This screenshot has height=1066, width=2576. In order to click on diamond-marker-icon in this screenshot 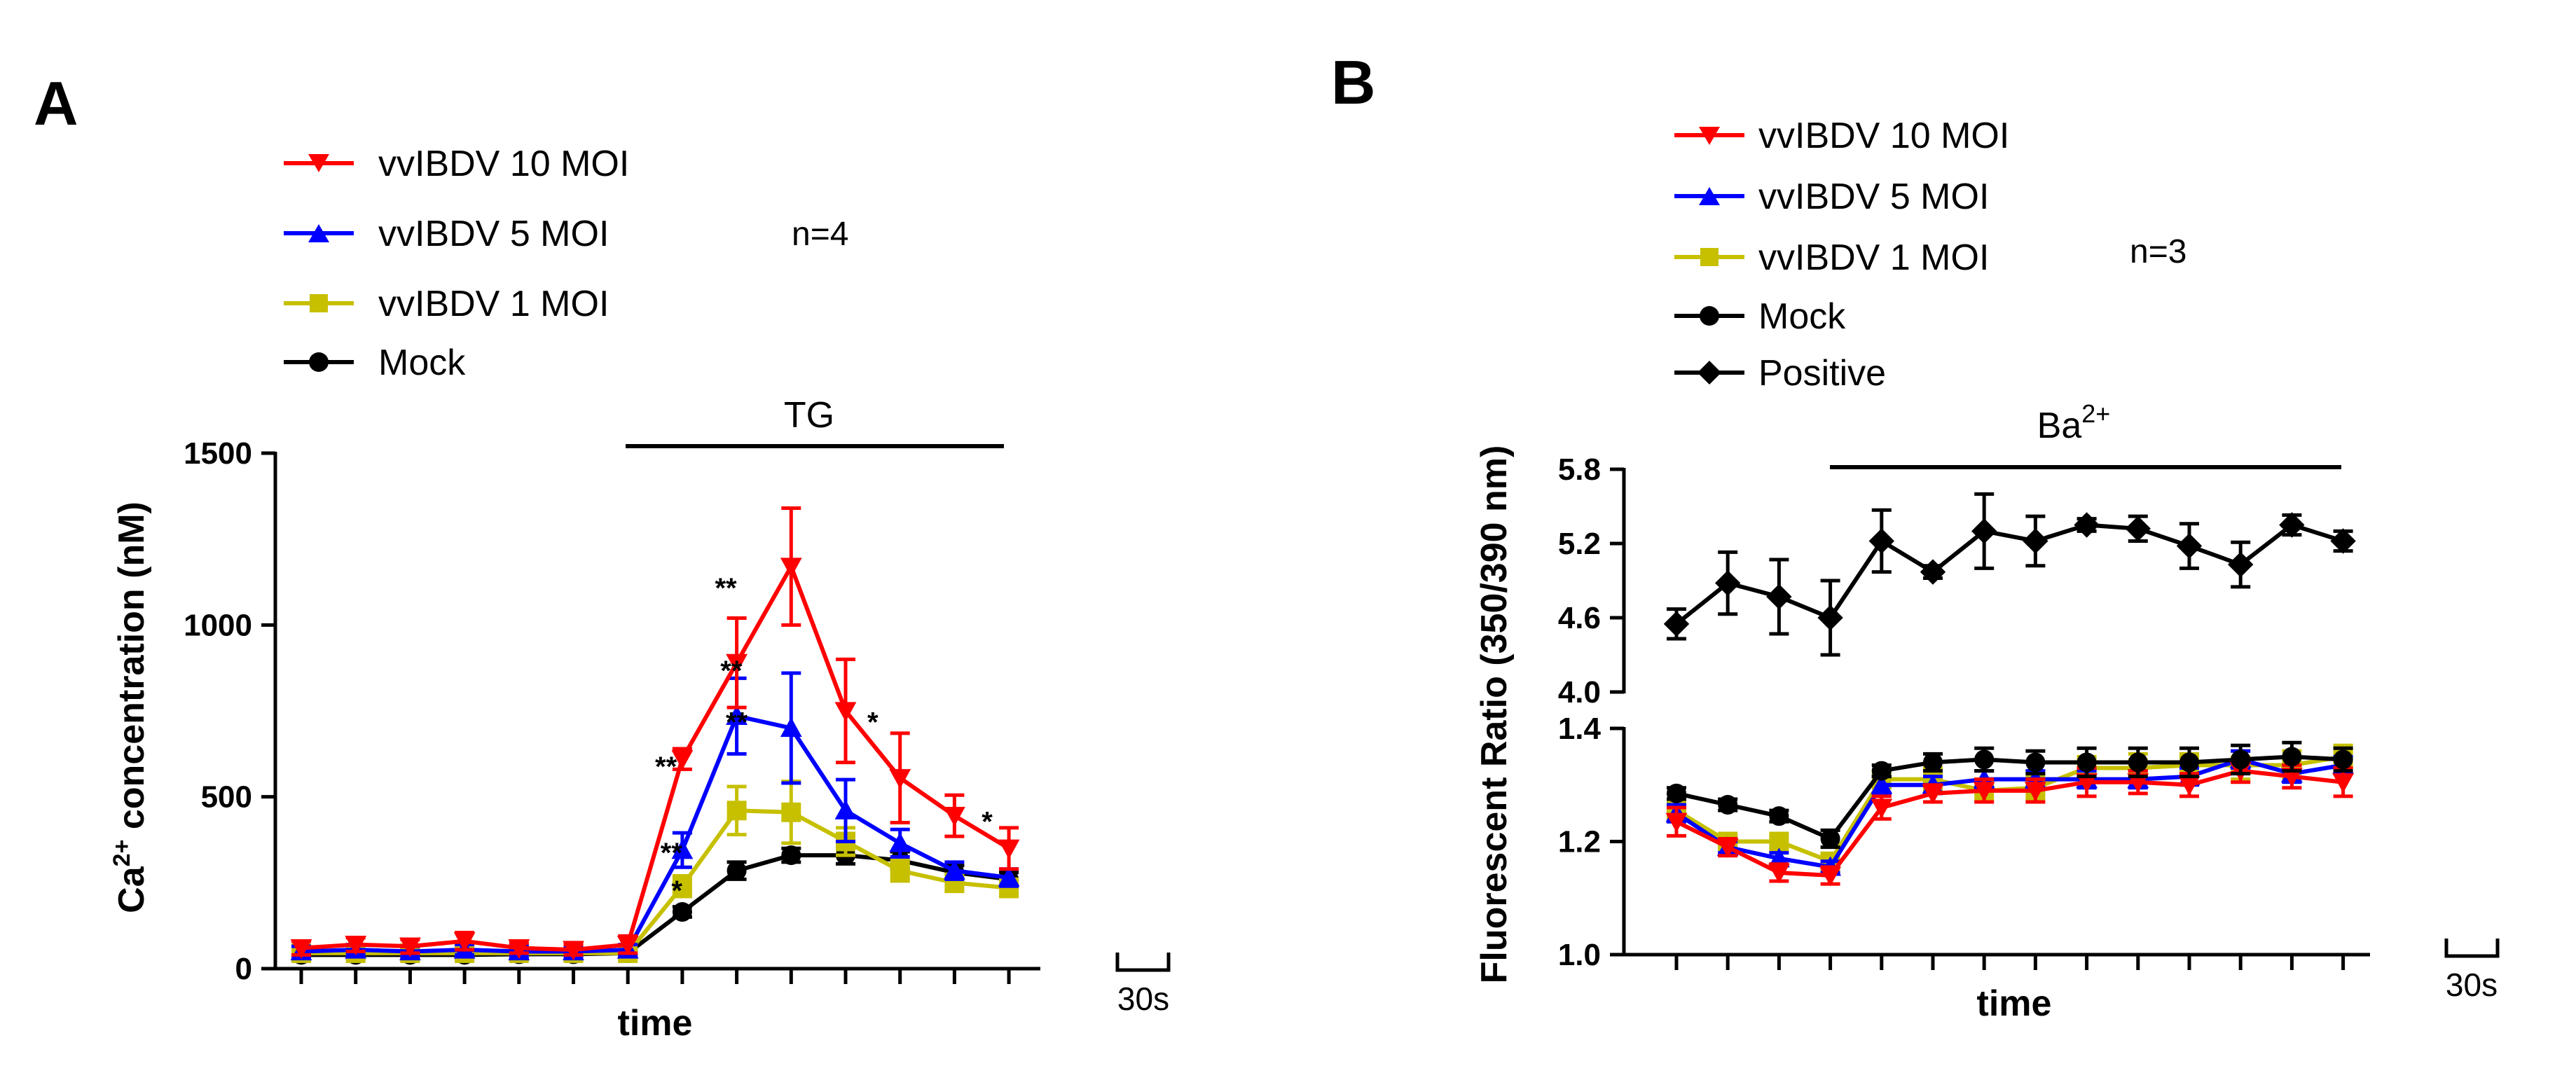, I will do `click(1709, 373)`.